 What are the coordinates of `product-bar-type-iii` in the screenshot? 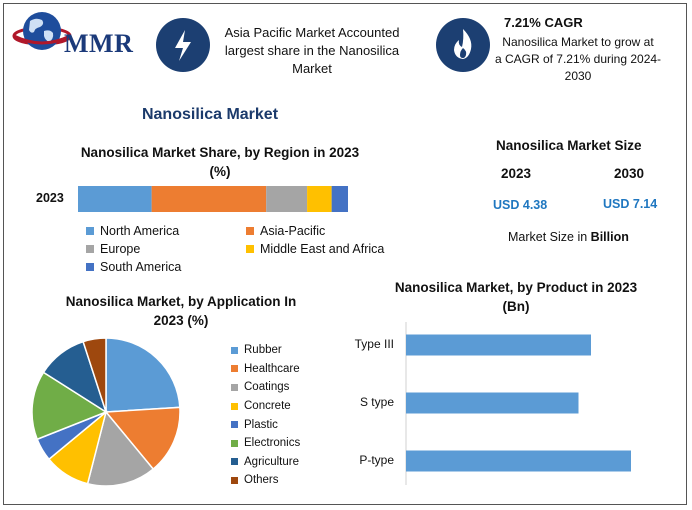 It's located at (498, 345).